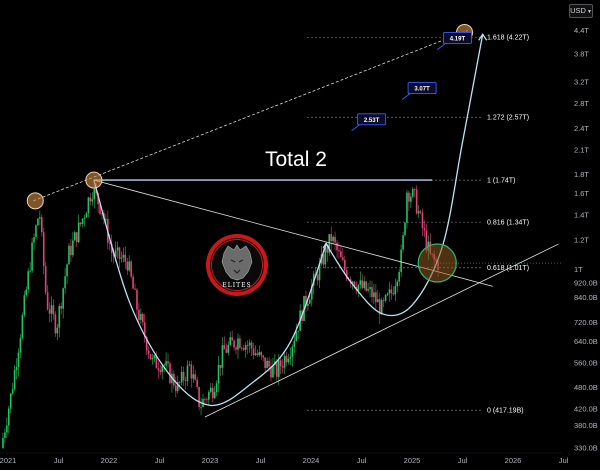  I want to click on pivot-circle, so click(35, 201).